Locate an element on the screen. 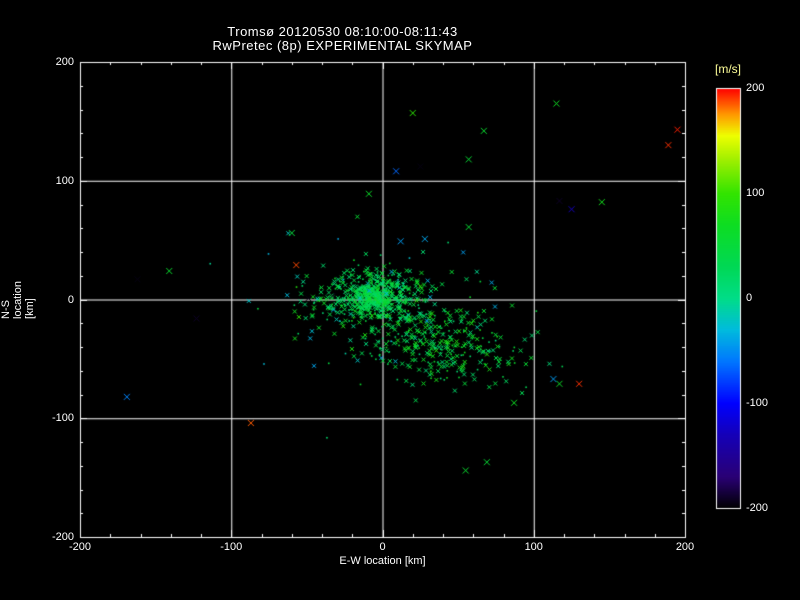 This screenshot has height=600, width=800. y-tick-label: 200 is located at coordinates (64, 62).